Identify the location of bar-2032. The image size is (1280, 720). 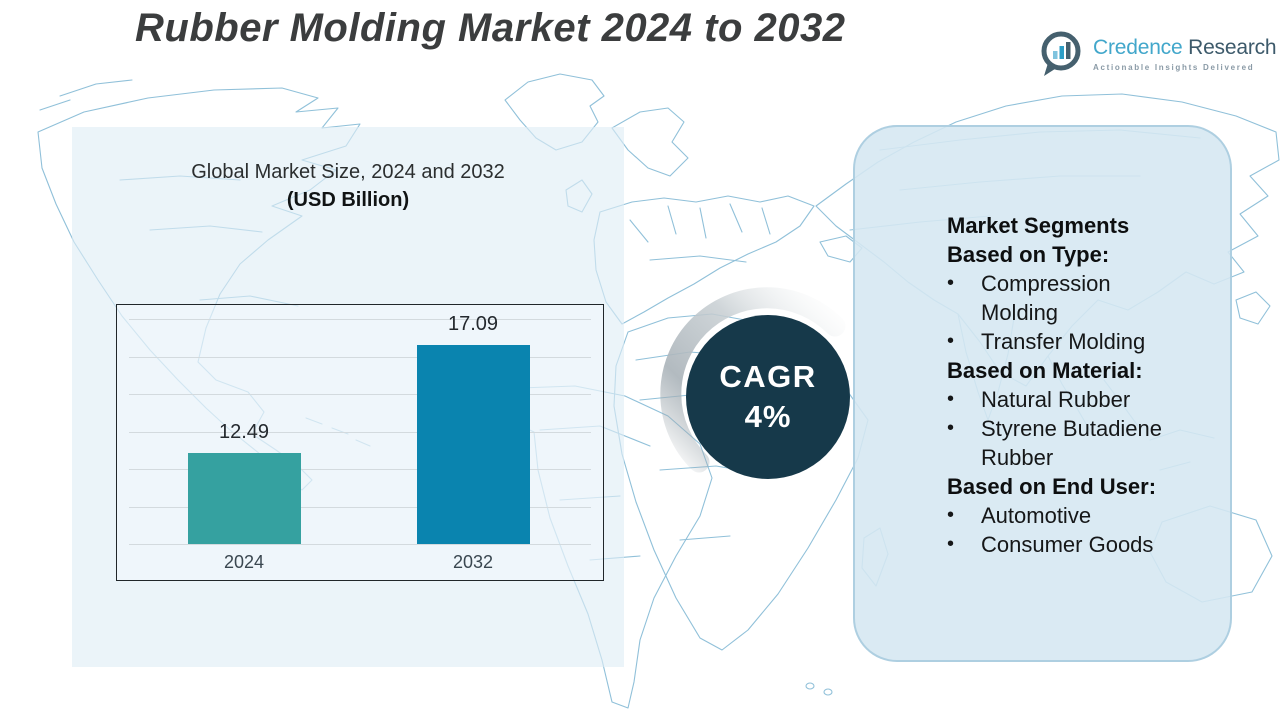
(473, 444).